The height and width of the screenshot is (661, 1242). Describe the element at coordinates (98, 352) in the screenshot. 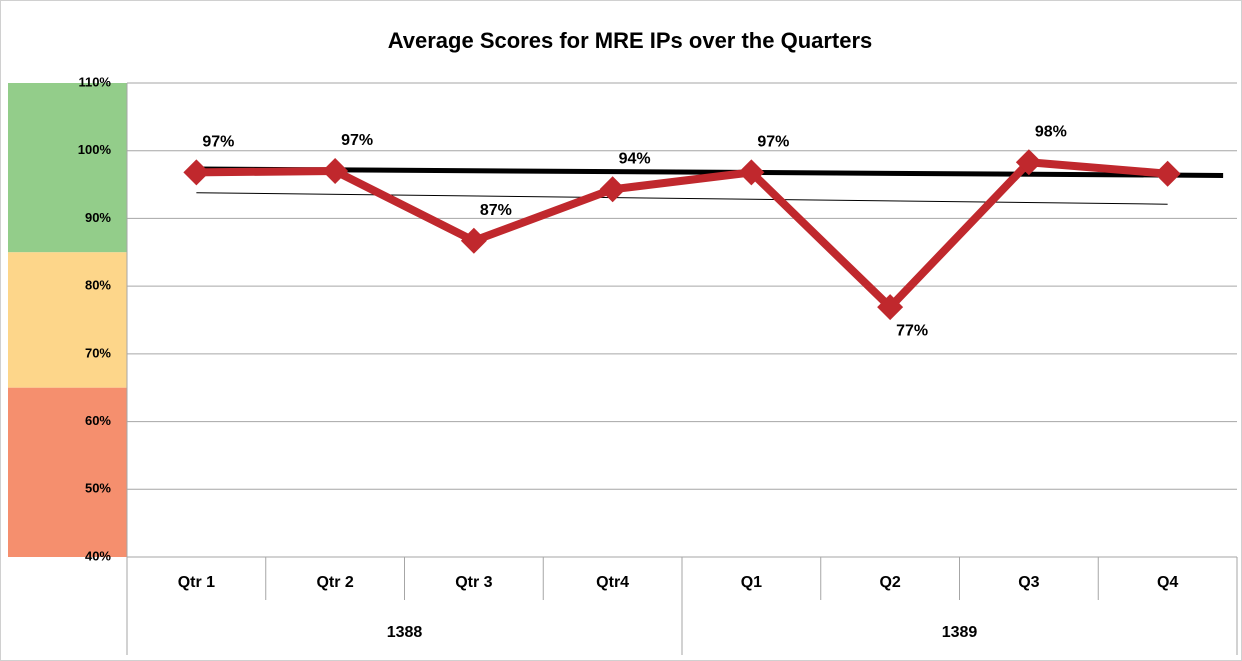

I see `y-tick-label: 70%` at that location.